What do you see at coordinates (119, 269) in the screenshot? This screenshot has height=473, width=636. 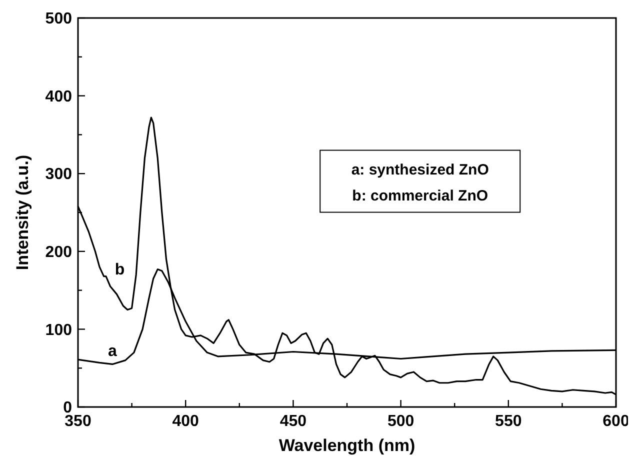 I see `series-label: b` at bounding box center [119, 269].